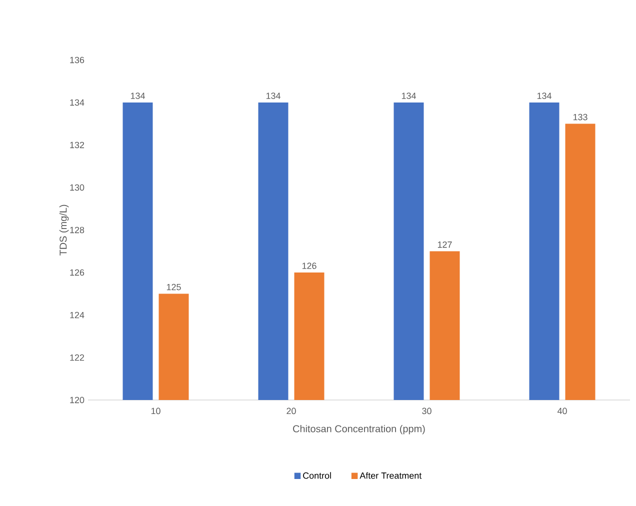 The height and width of the screenshot is (506, 636). I want to click on x-tick-label: 20, so click(291, 411).